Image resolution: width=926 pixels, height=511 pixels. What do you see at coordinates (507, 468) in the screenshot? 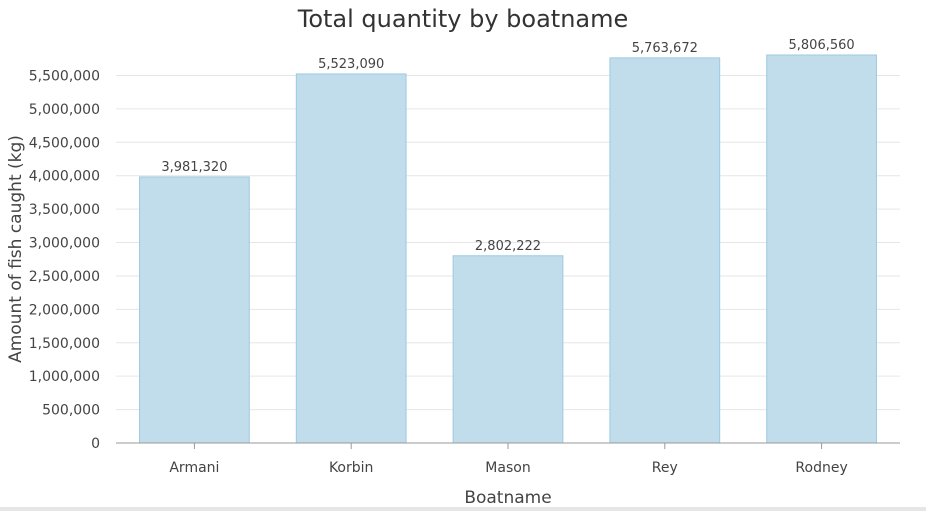
I see `x-tick-label: Mason` at bounding box center [507, 468].